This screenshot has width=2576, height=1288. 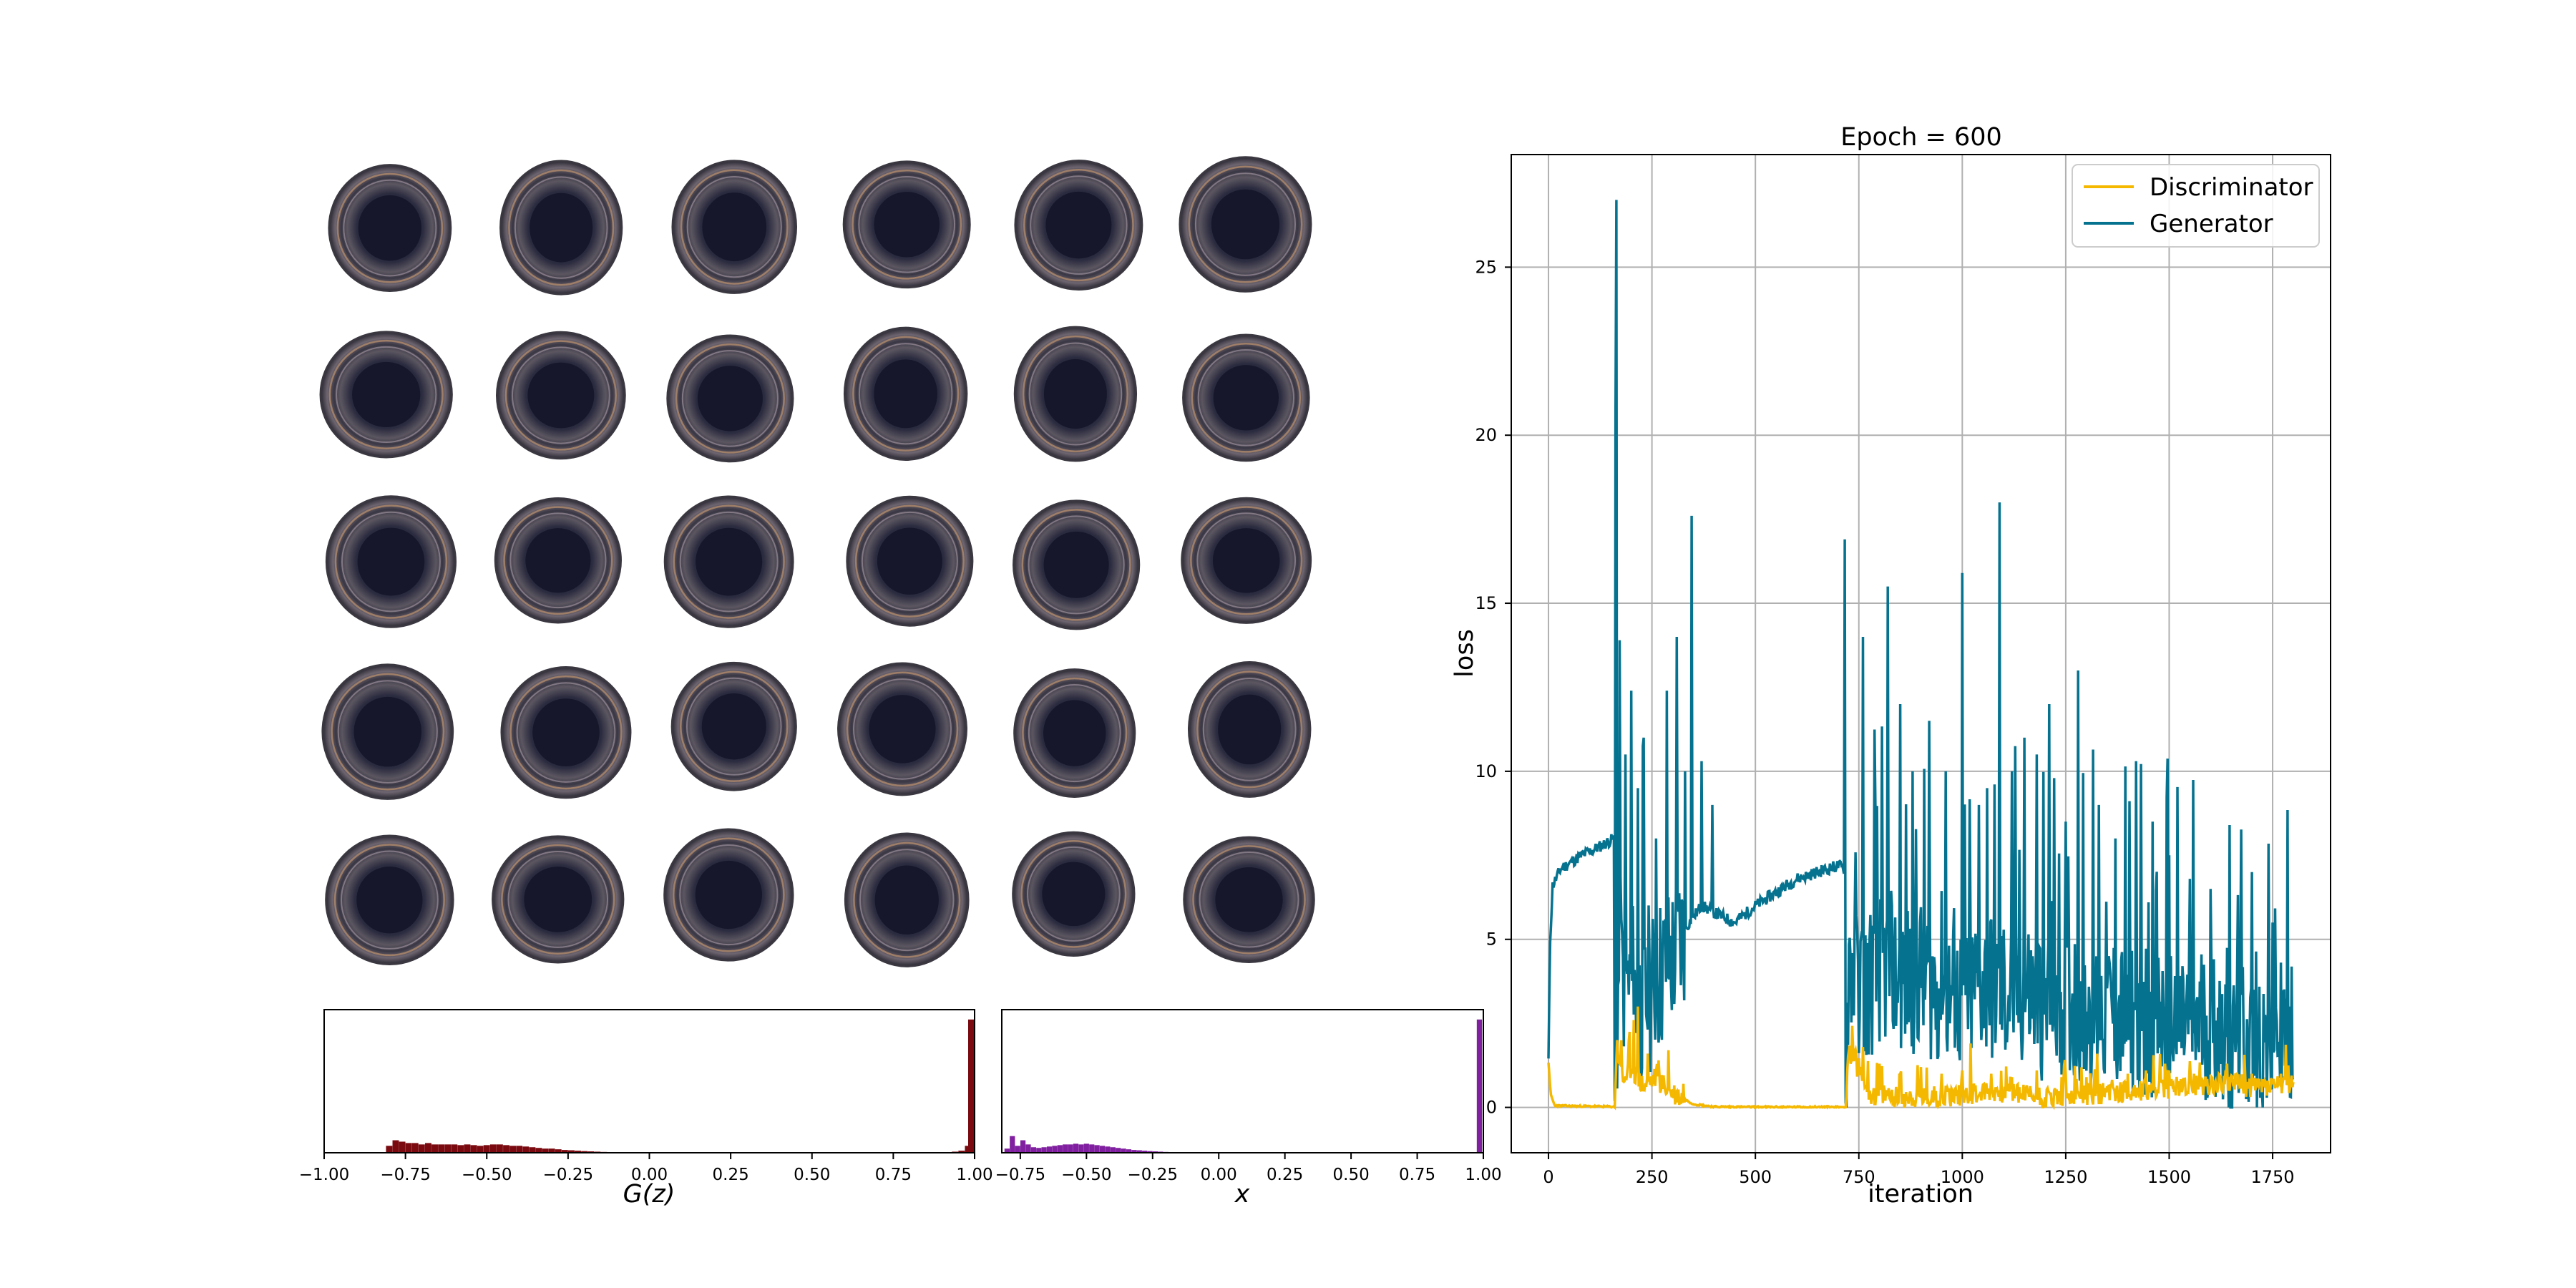 I want to click on x-tick-label: −0.75, so click(x=1020, y=1175).